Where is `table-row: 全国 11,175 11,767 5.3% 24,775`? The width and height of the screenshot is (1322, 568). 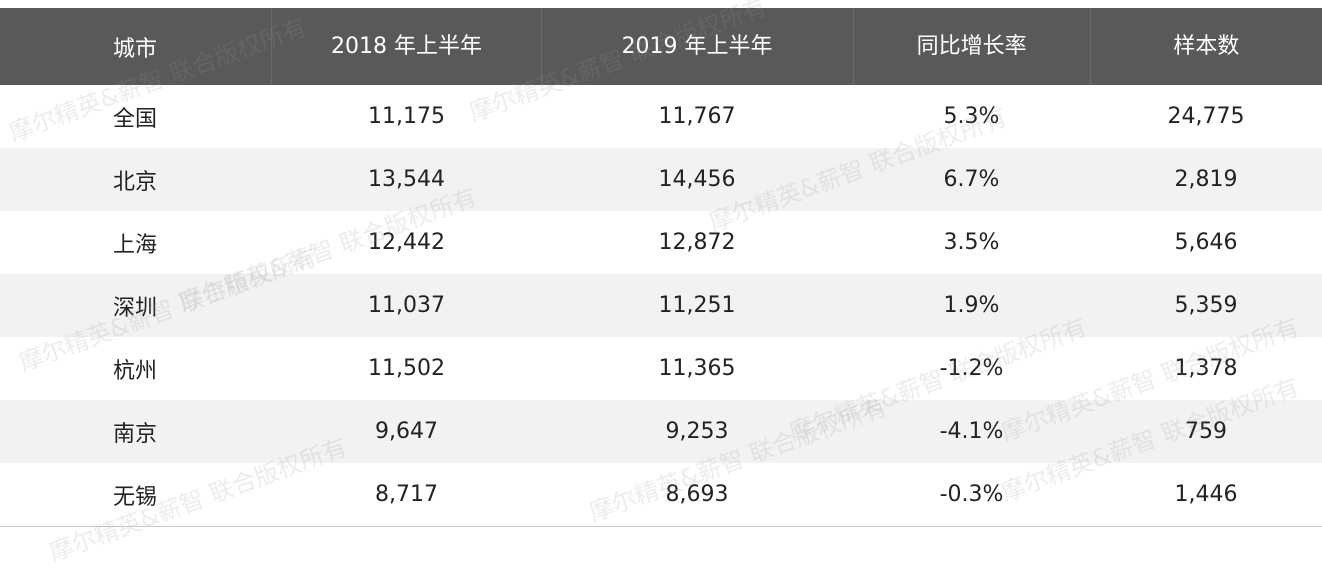 table-row: 全国 11,175 11,767 5.3% 24,775 is located at coordinates (661, 116).